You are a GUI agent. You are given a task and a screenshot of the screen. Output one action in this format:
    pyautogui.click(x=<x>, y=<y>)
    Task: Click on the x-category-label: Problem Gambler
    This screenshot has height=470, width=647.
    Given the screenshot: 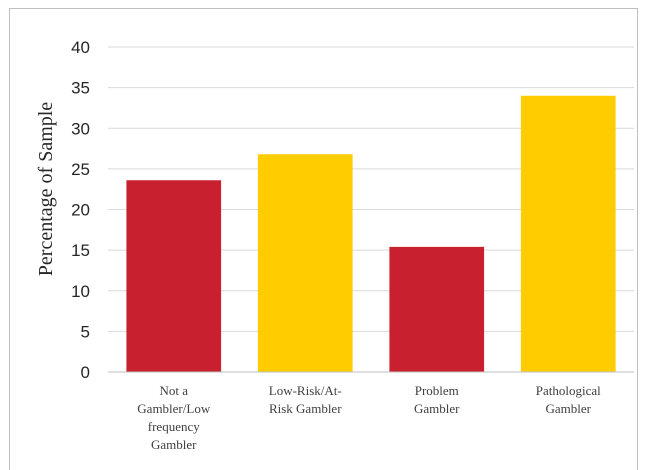 What is the action you would take?
    pyautogui.click(x=437, y=399)
    